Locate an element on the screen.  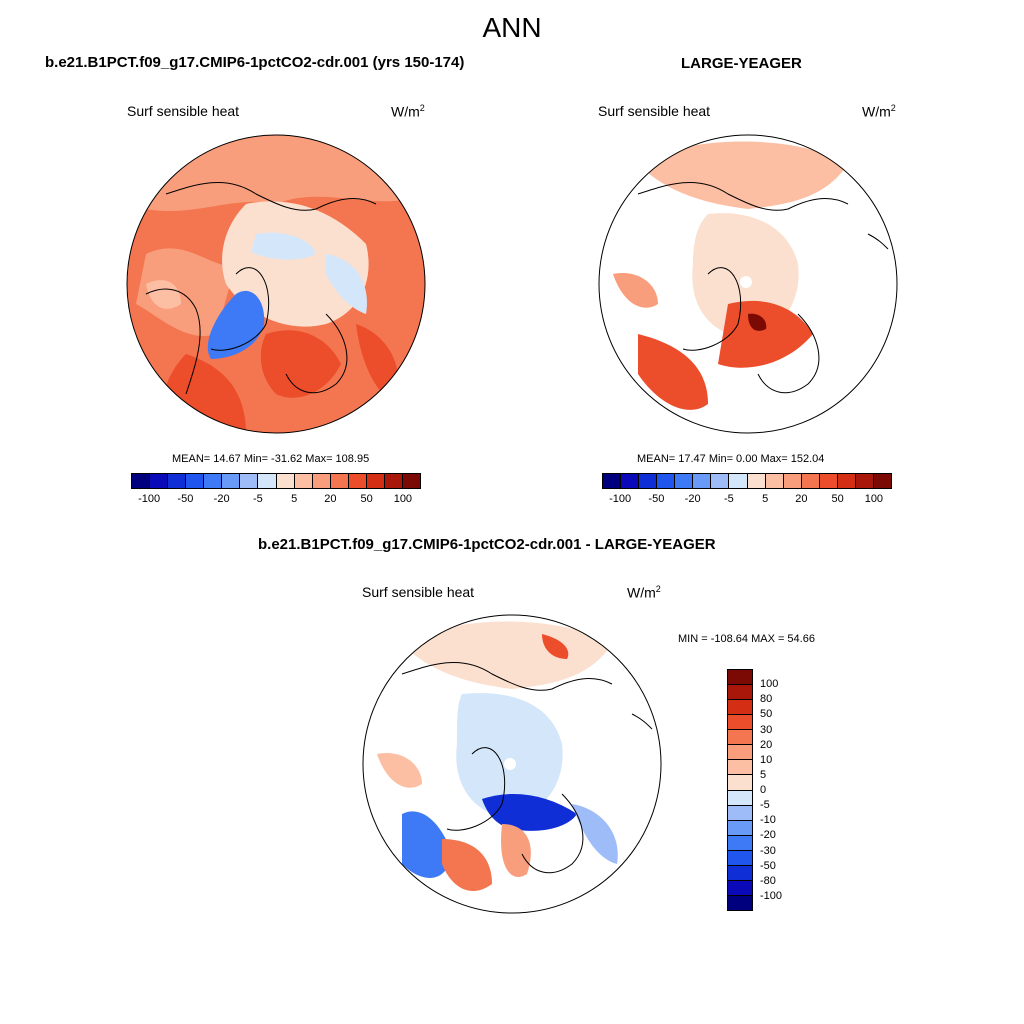
figure-title: ANN is located at coordinates (512, 27).